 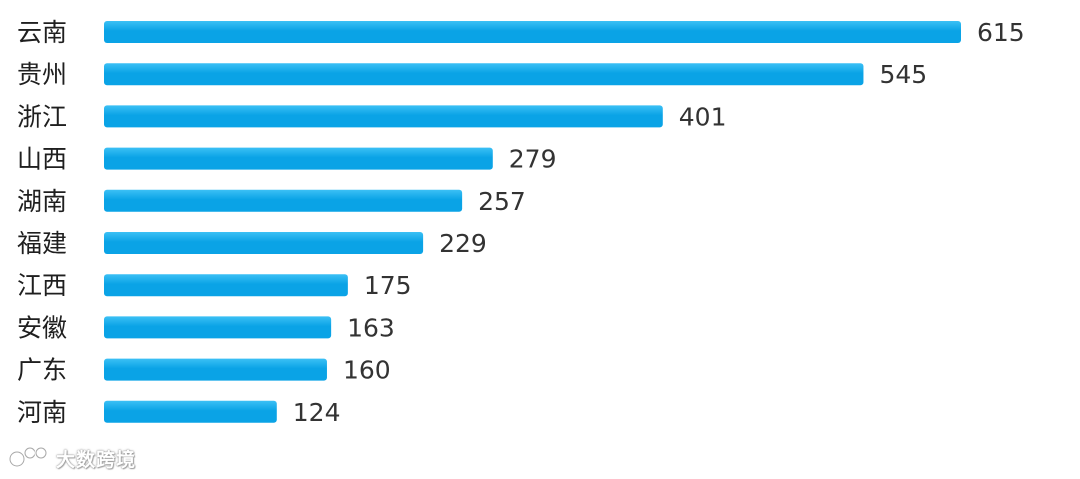 What do you see at coordinates (96, 459) in the screenshot?
I see `watermark-text: 大数跨境` at bounding box center [96, 459].